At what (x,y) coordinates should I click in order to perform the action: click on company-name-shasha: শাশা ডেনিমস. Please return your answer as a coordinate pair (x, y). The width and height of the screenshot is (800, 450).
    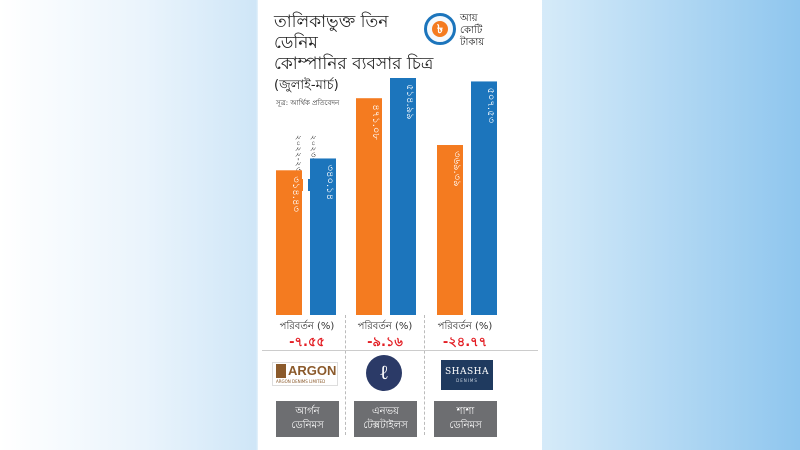
    Looking at the image, I should click on (465, 419).